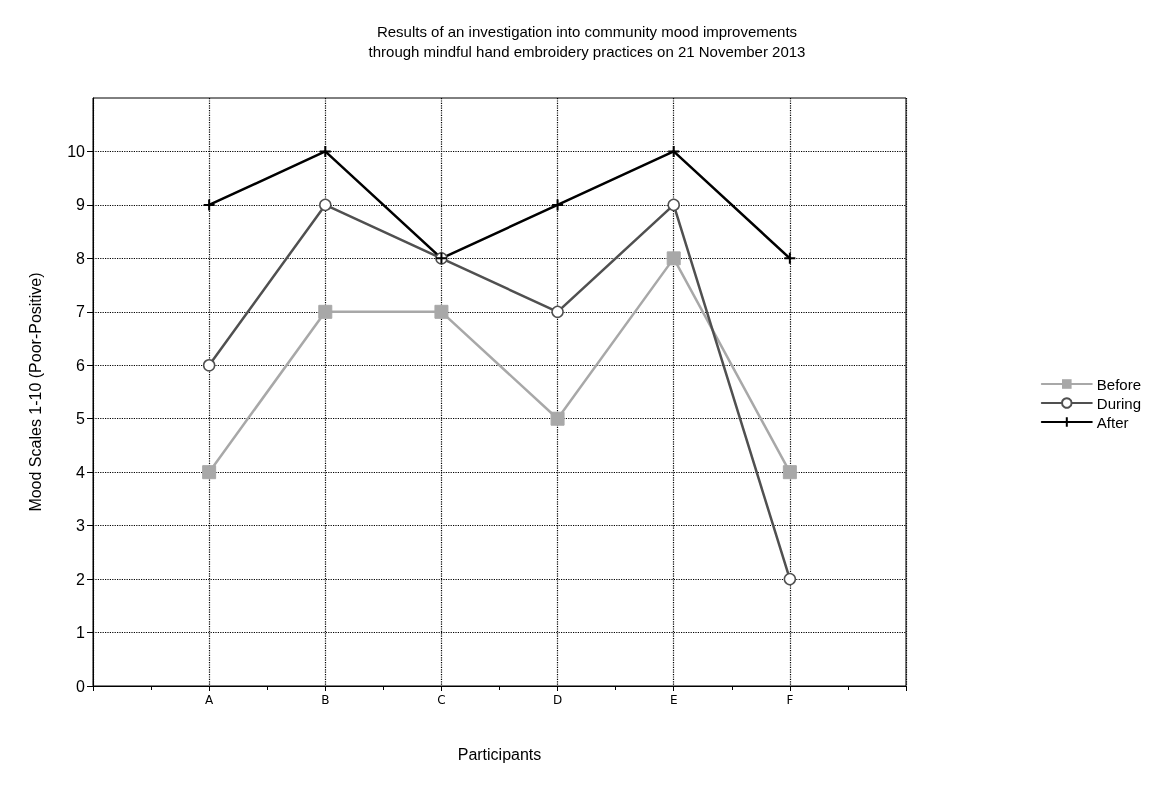 The width and height of the screenshot is (1174, 810). Describe the element at coordinates (81, 205) in the screenshot. I see `y-tick-label: 9` at that location.